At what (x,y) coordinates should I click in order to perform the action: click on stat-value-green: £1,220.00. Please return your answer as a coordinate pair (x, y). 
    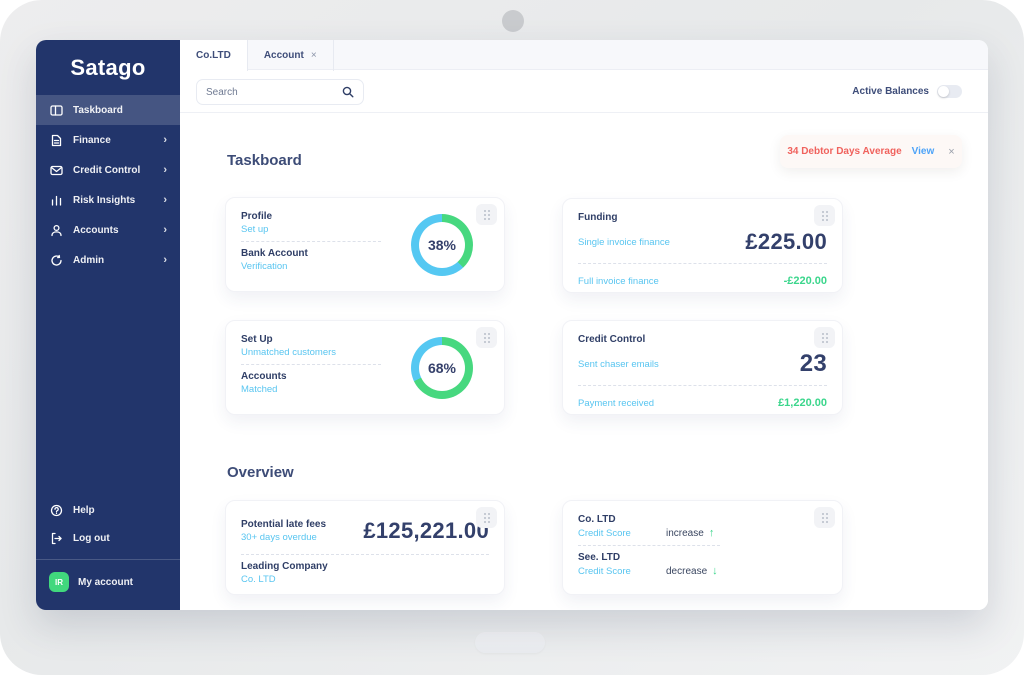
    Looking at the image, I should click on (802, 403).